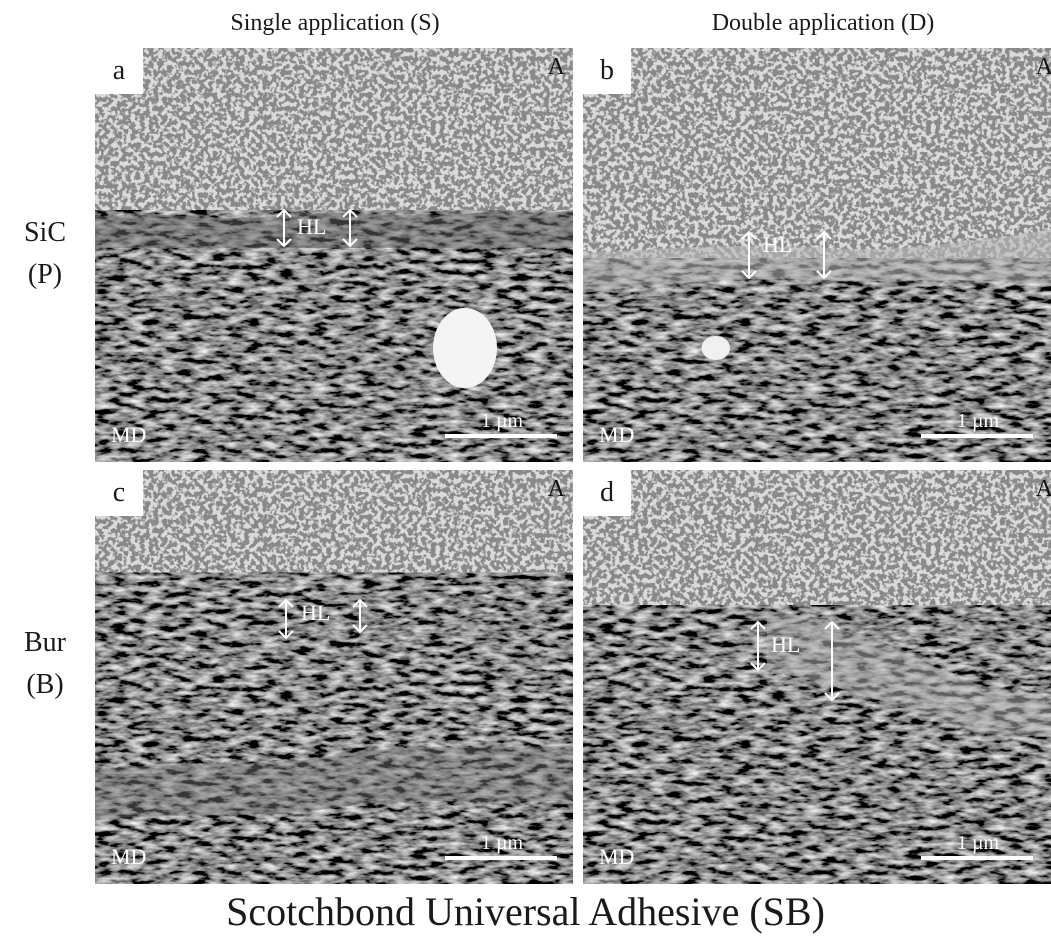  What do you see at coordinates (119, 71) in the screenshot?
I see `panel-letter-a: a` at bounding box center [119, 71].